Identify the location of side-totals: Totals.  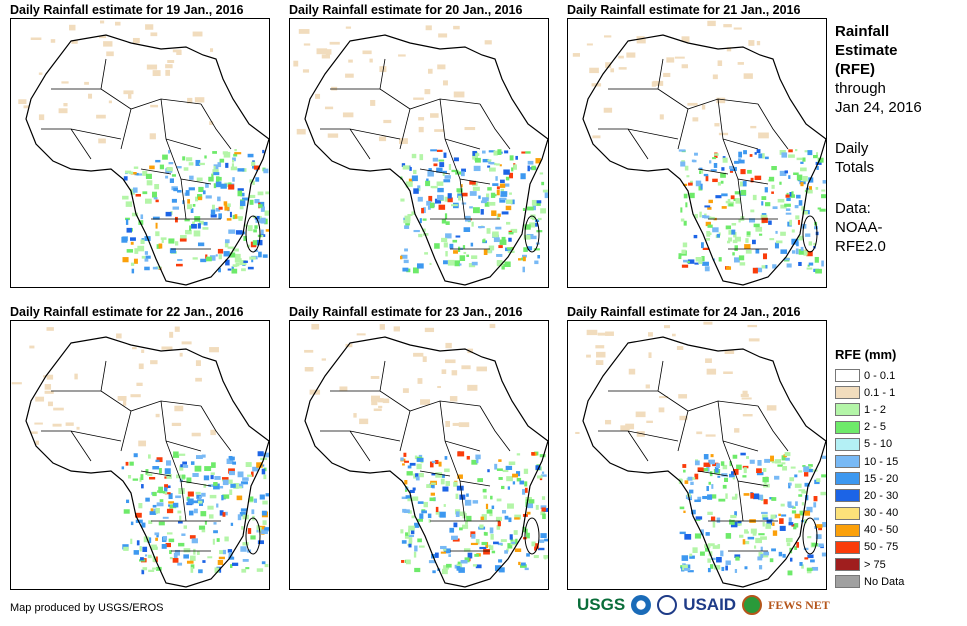
(855, 167).